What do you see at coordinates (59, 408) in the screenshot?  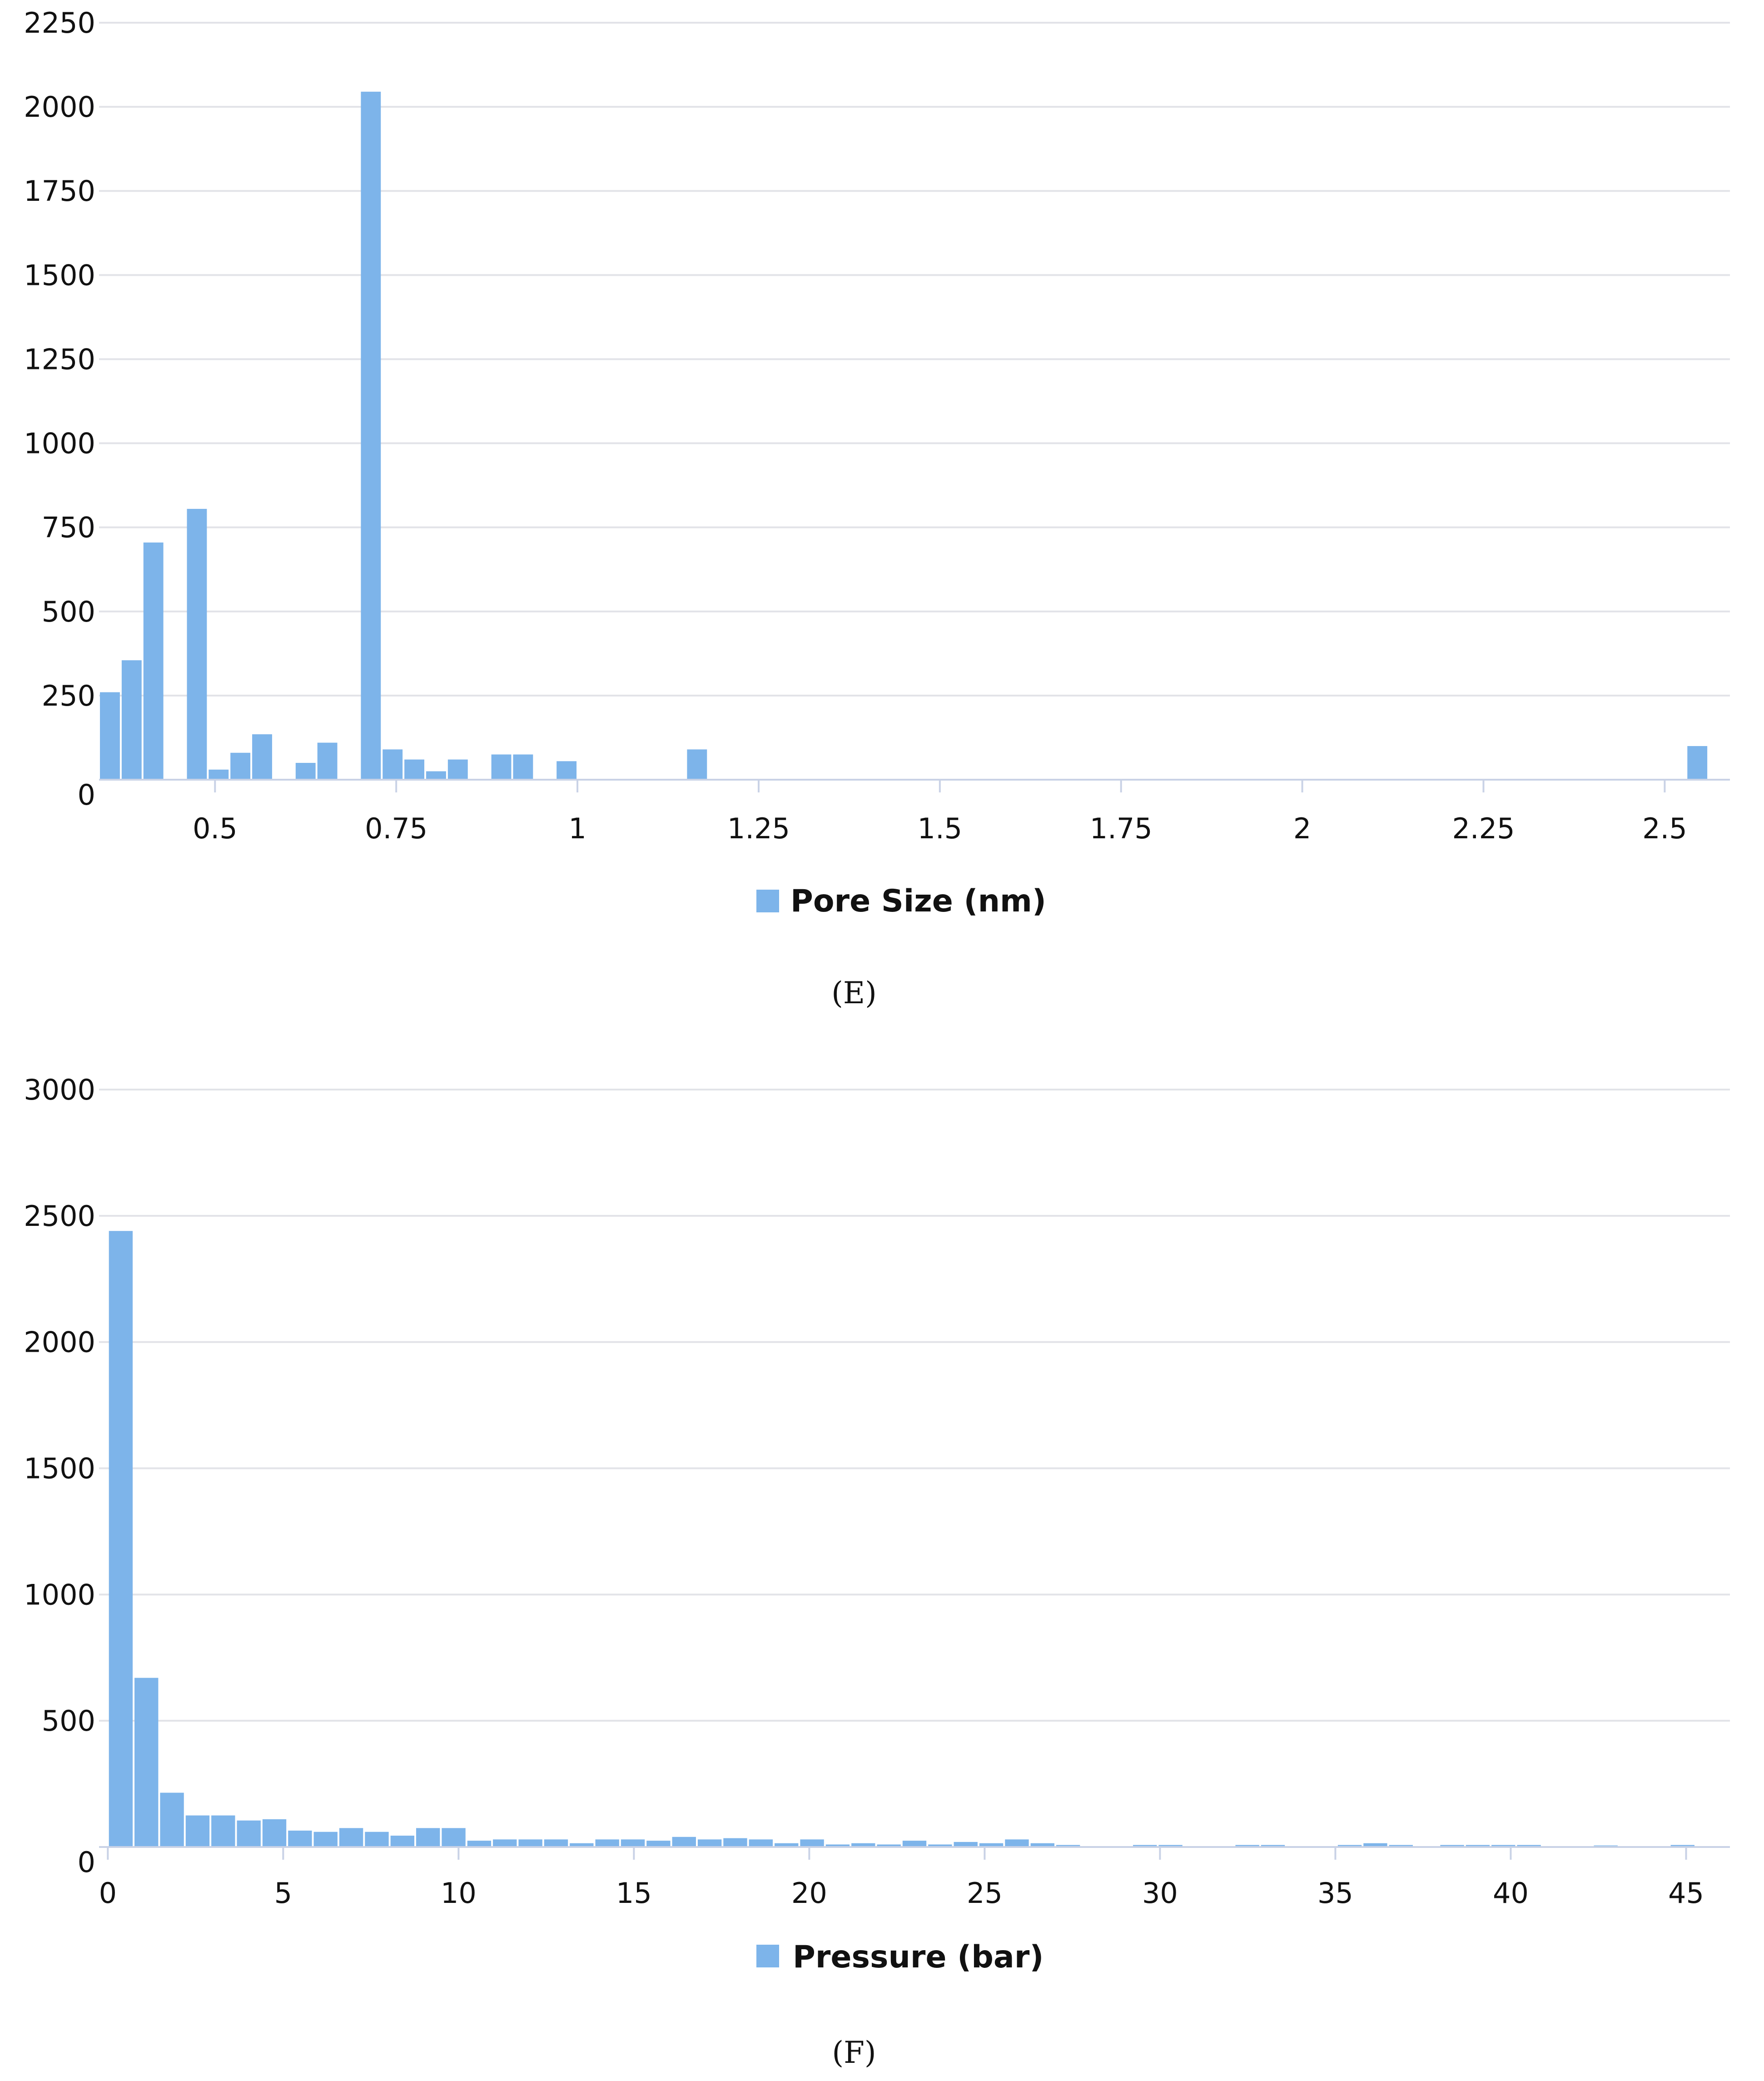 I see `y-axis-ticks: 0 250 500 750 1000 1250 1500 1750 2000 2250` at bounding box center [59, 408].